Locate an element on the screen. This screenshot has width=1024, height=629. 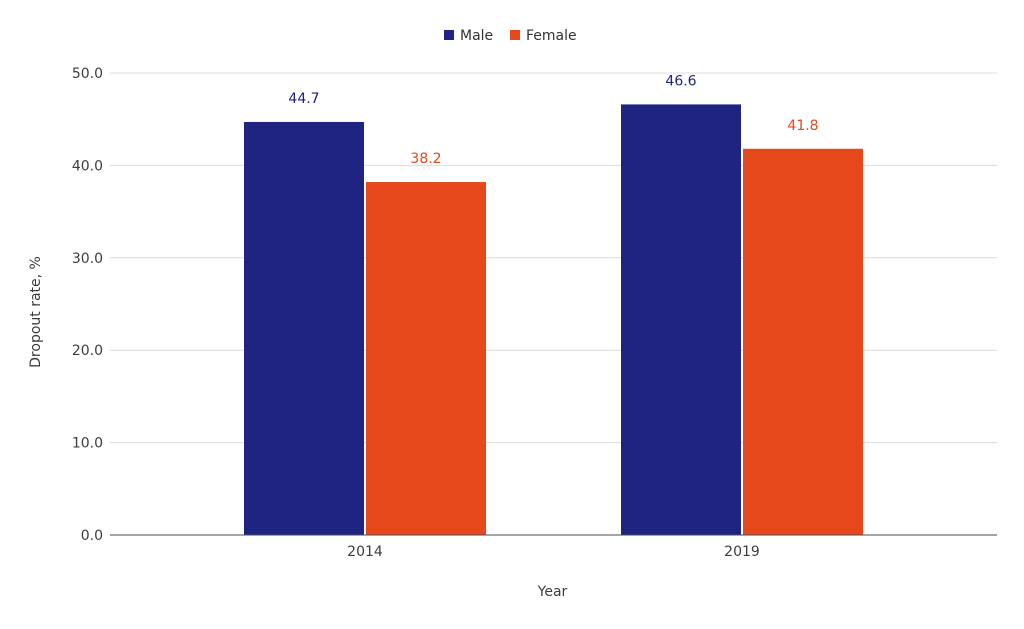
x-tick-label: 2019 is located at coordinates (742, 552).